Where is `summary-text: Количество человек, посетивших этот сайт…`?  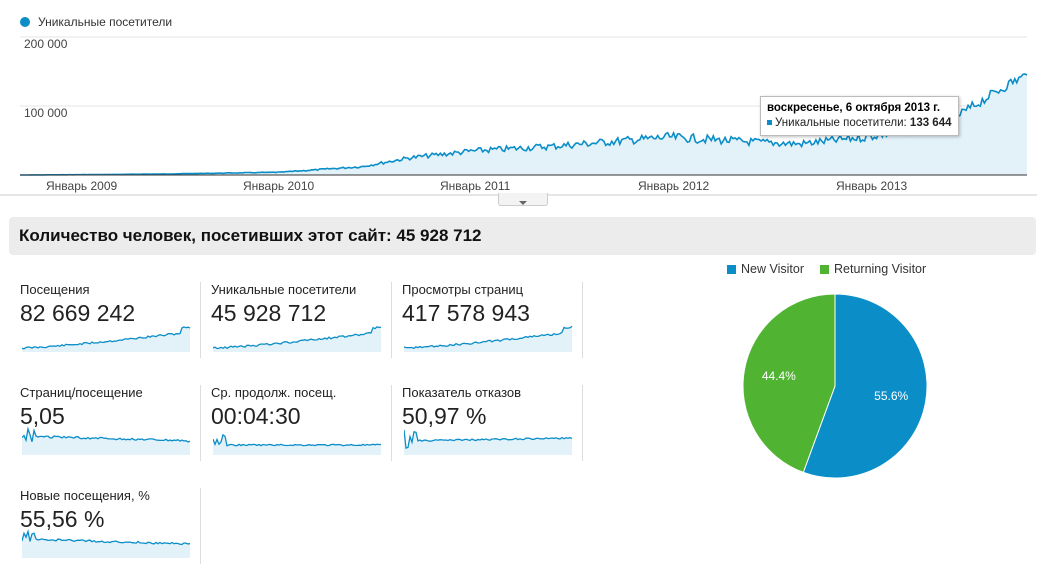
summary-text: Количество человек, посетивших этот сайт… is located at coordinates (250, 235).